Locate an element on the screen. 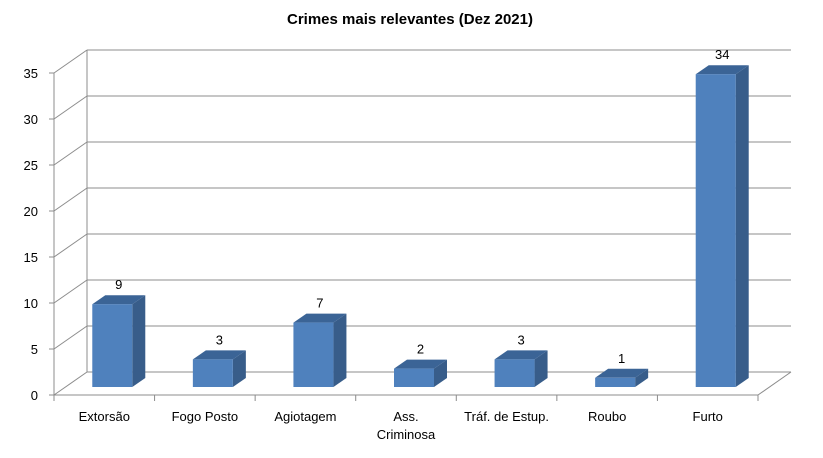 This screenshot has height=458, width=823. x-tick-label: Agiotagem is located at coordinates (305, 416).